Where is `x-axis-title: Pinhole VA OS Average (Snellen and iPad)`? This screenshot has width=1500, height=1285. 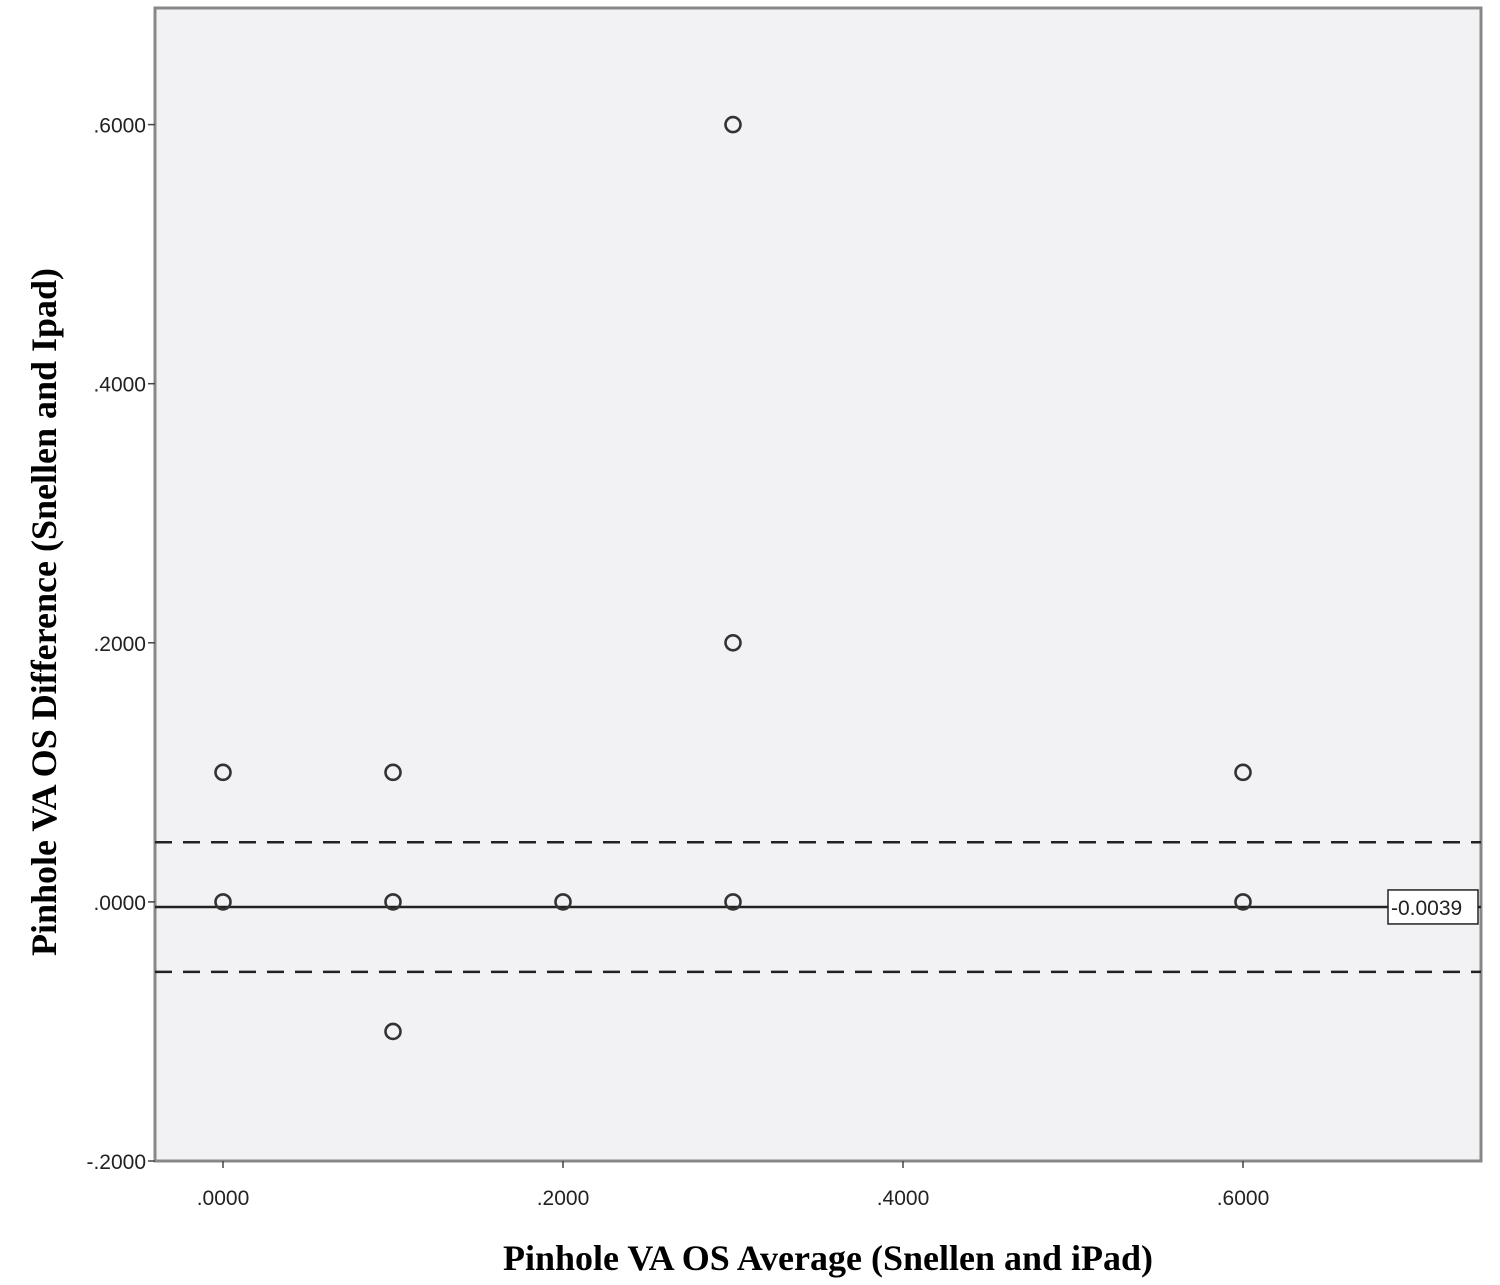 x-axis-title: Pinhole VA OS Average (Snellen and iPad) is located at coordinates (828, 1258).